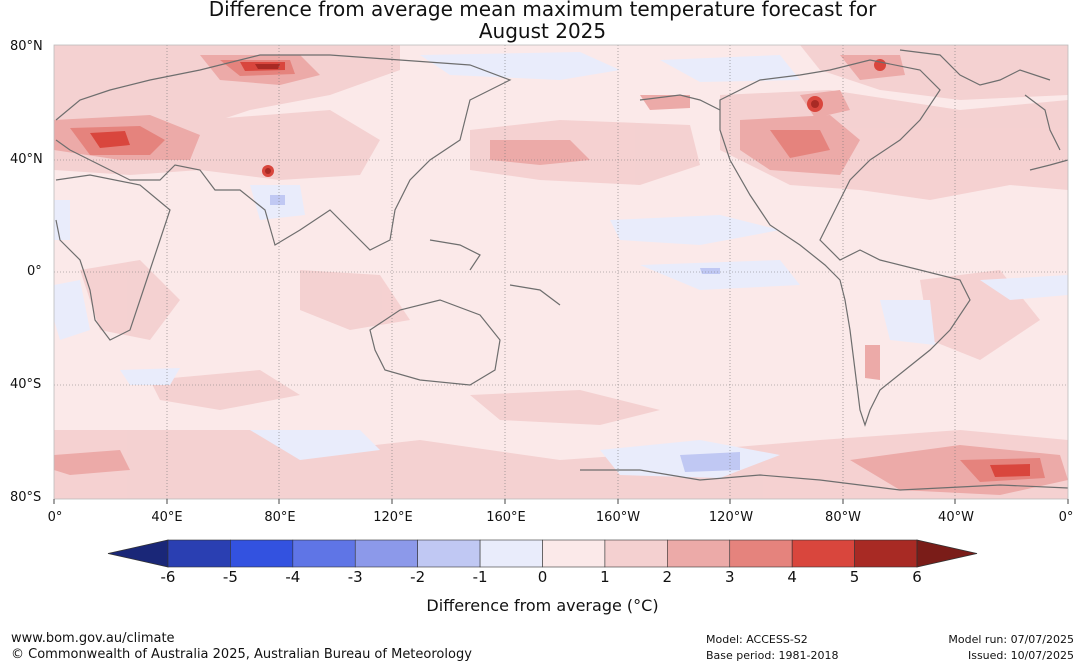 The height and width of the screenshot is (667, 1085). What do you see at coordinates (418, 577) in the screenshot?
I see `colorbar-tick-label: -2` at bounding box center [418, 577].